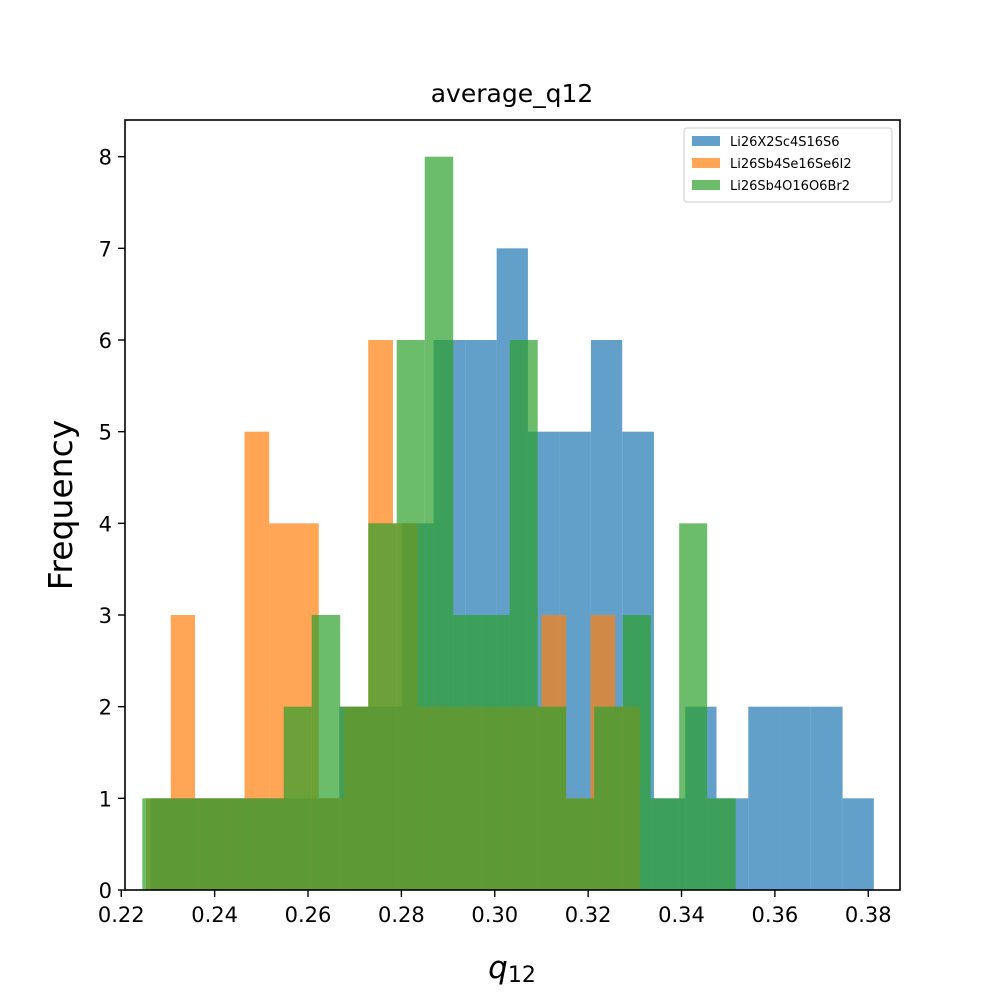 This screenshot has width=1000, height=1000. What do you see at coordinates (512, 93) in the screenshot?
I see `chart-title: average_q12` at bounding box center [512, 93].